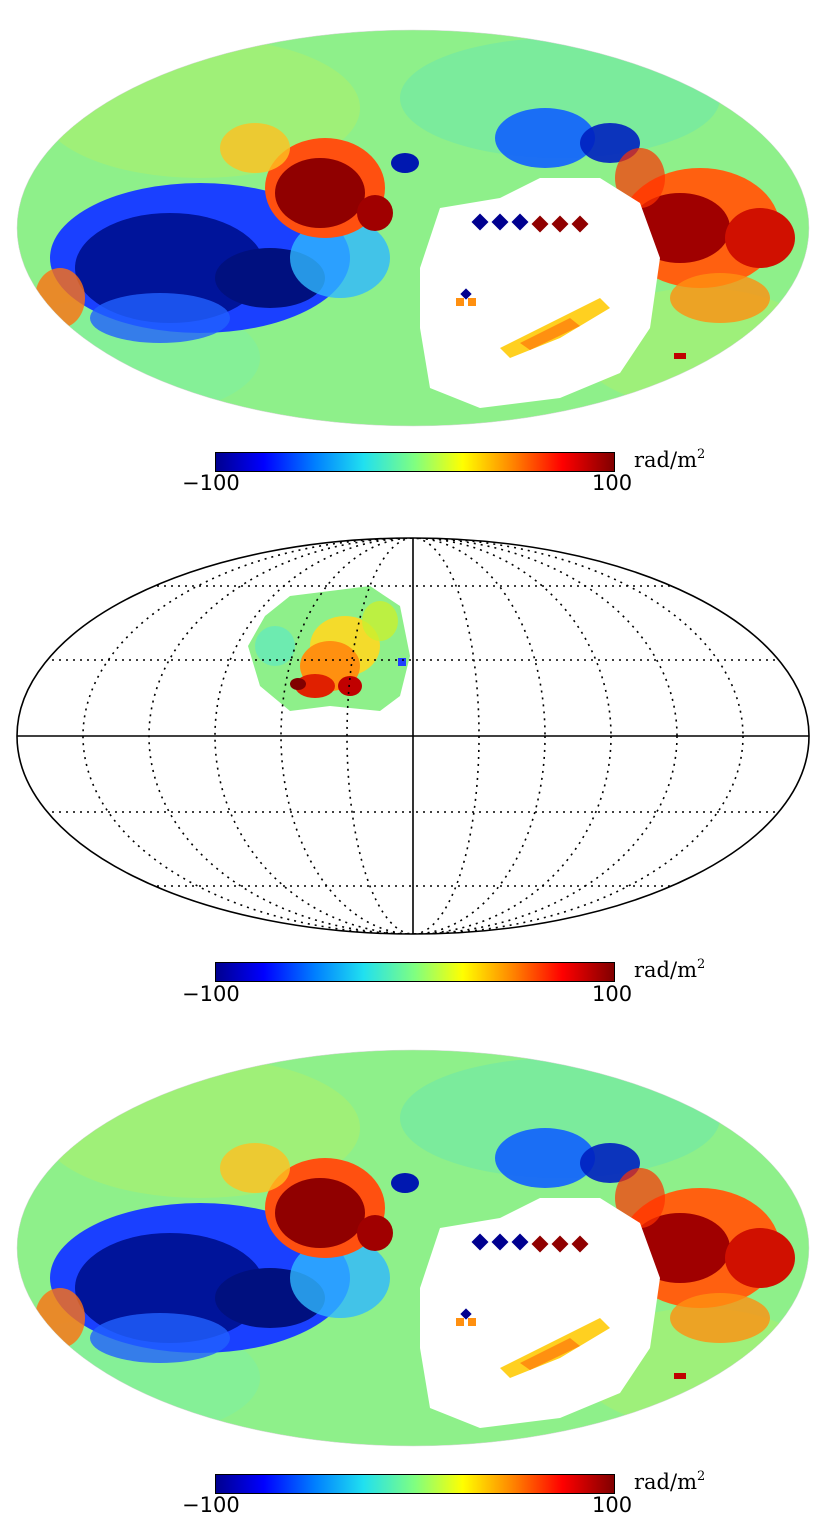 This screenshot has height=1522, width=830. Describe the element at coordinates (415, 972) in the screenshot. I see `colorbar-middle` at that location.